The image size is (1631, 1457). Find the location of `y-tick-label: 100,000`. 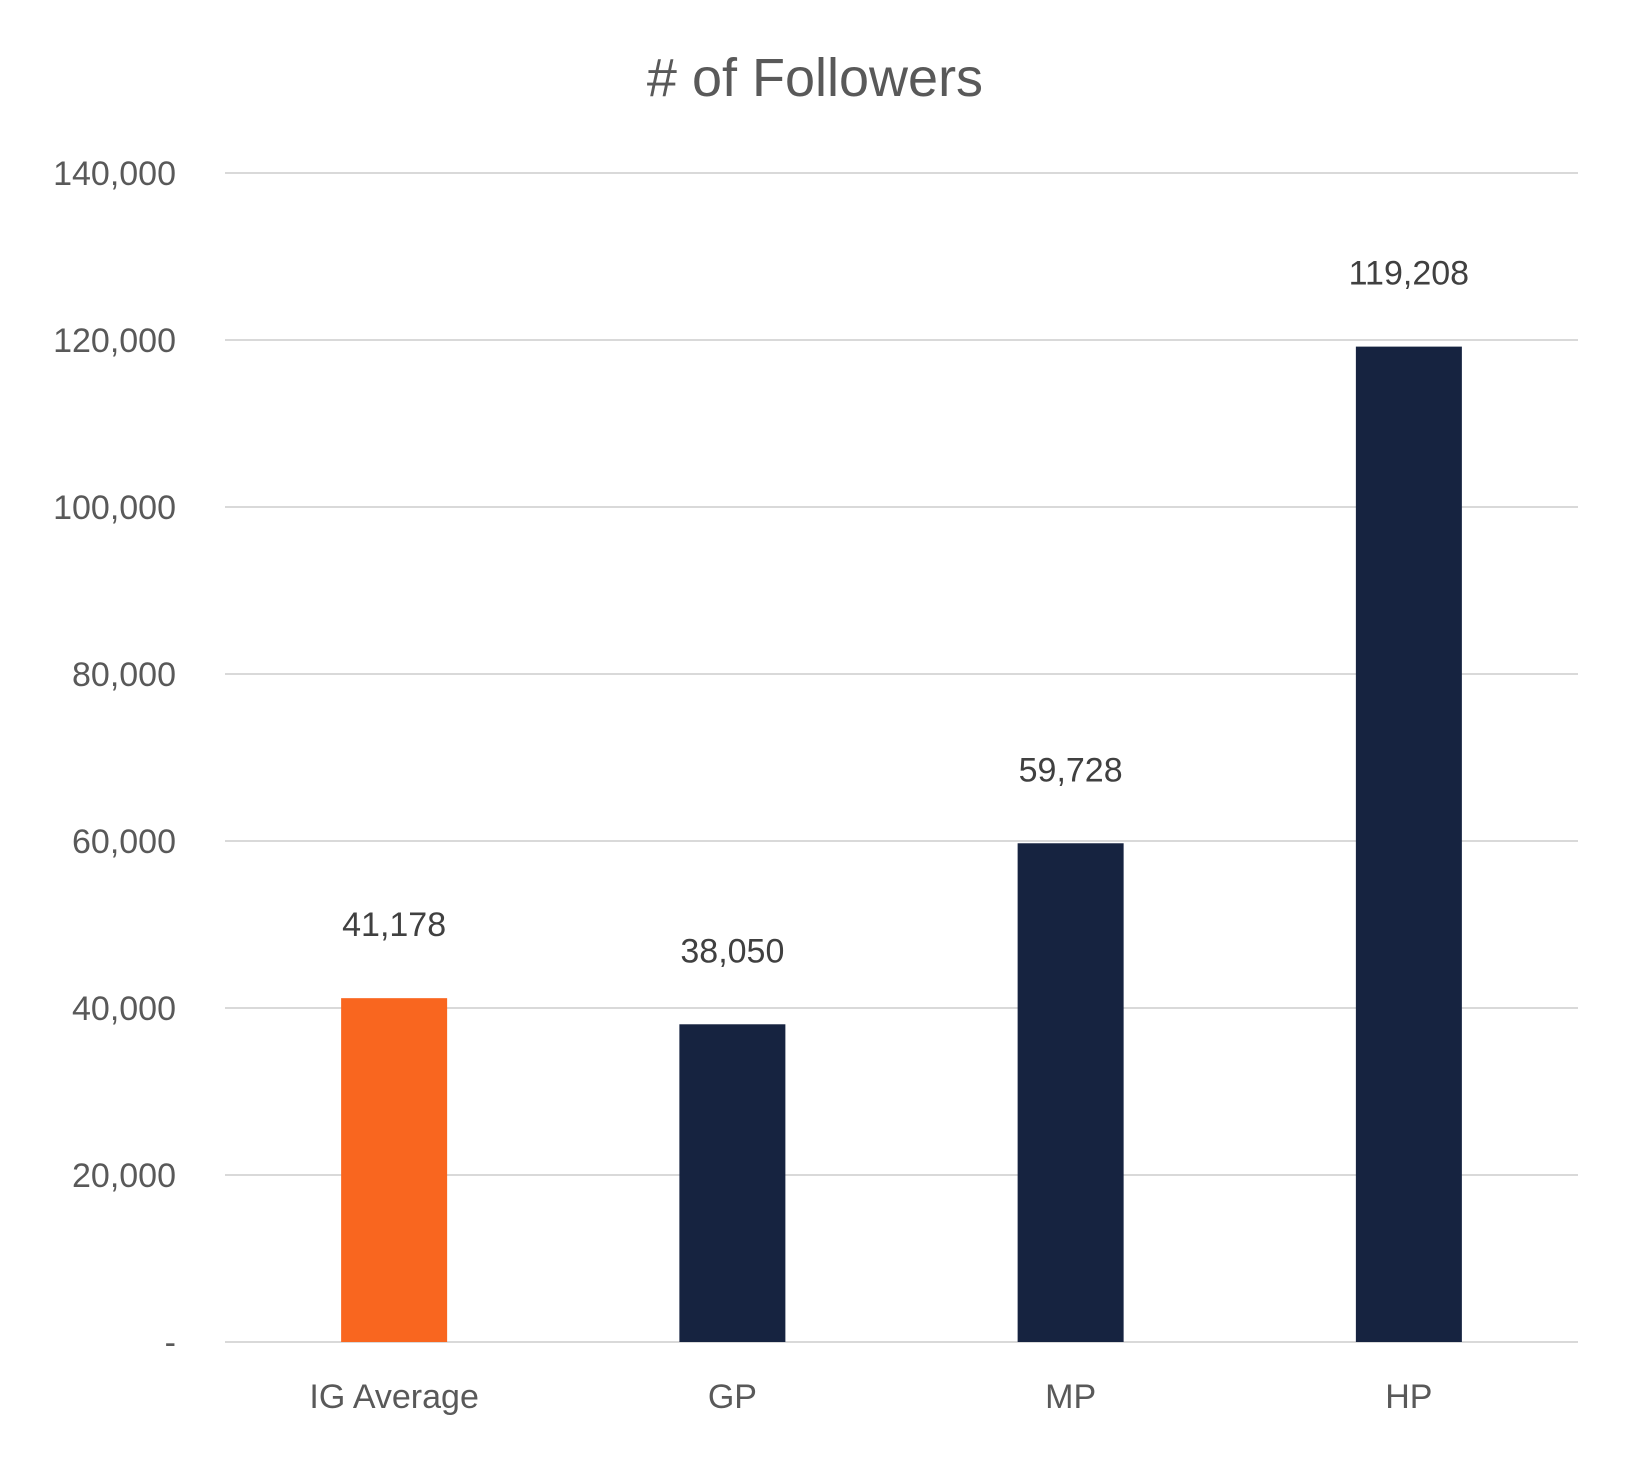

y-tick-label: 100,000 is located at coordinates (114, 508).